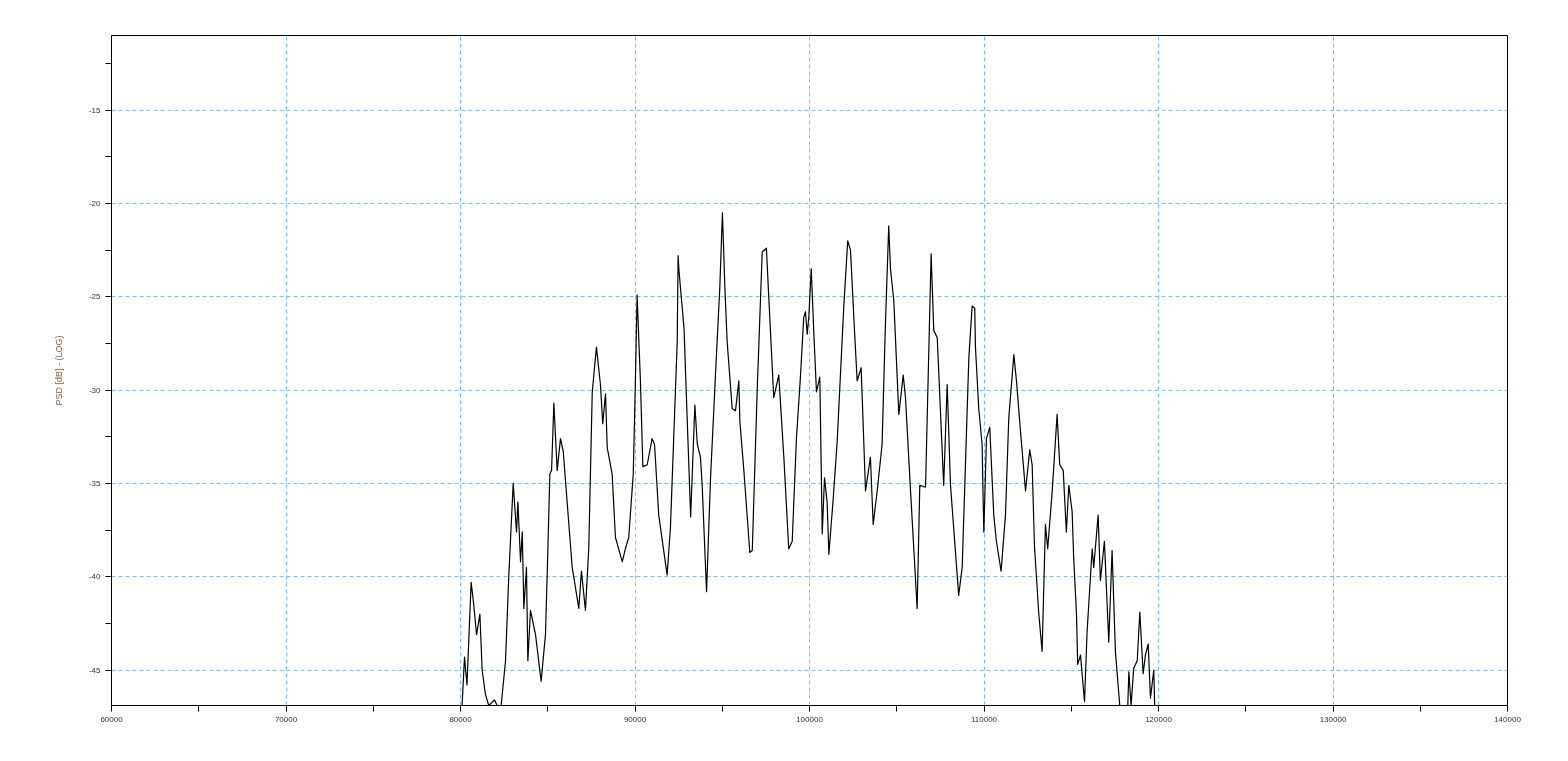 This screenshot has height=761, width=1568. Describe the element at coordinates (112, 719) in the screenshot. I see `x-tick-label: 60000` at that location.